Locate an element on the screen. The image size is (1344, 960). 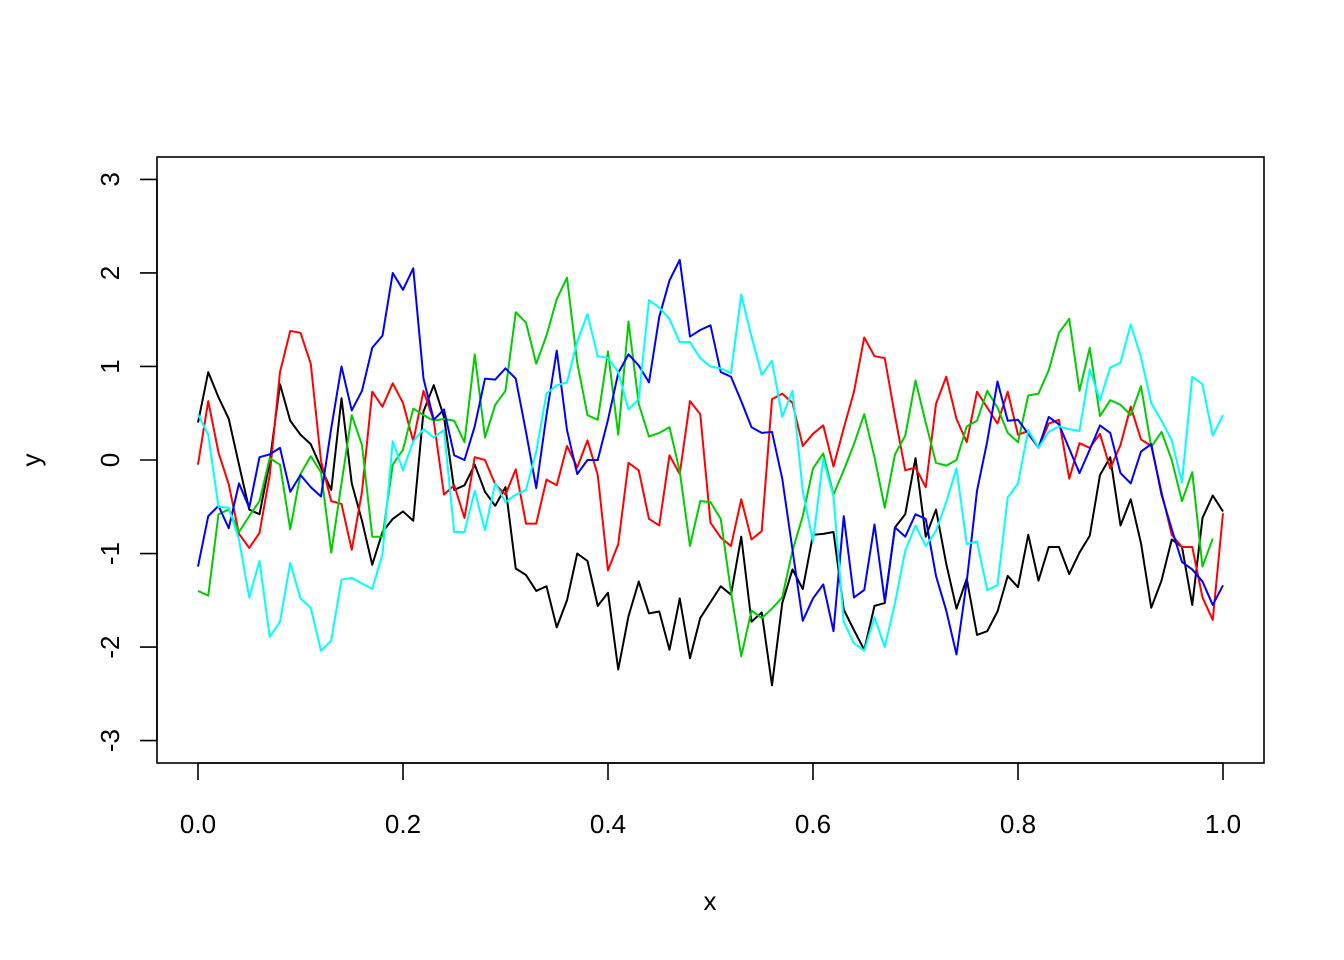
x-axis: 0.0 0.2 0.4 0.6 0.8 1.0 is located at coordinates (710, 800).